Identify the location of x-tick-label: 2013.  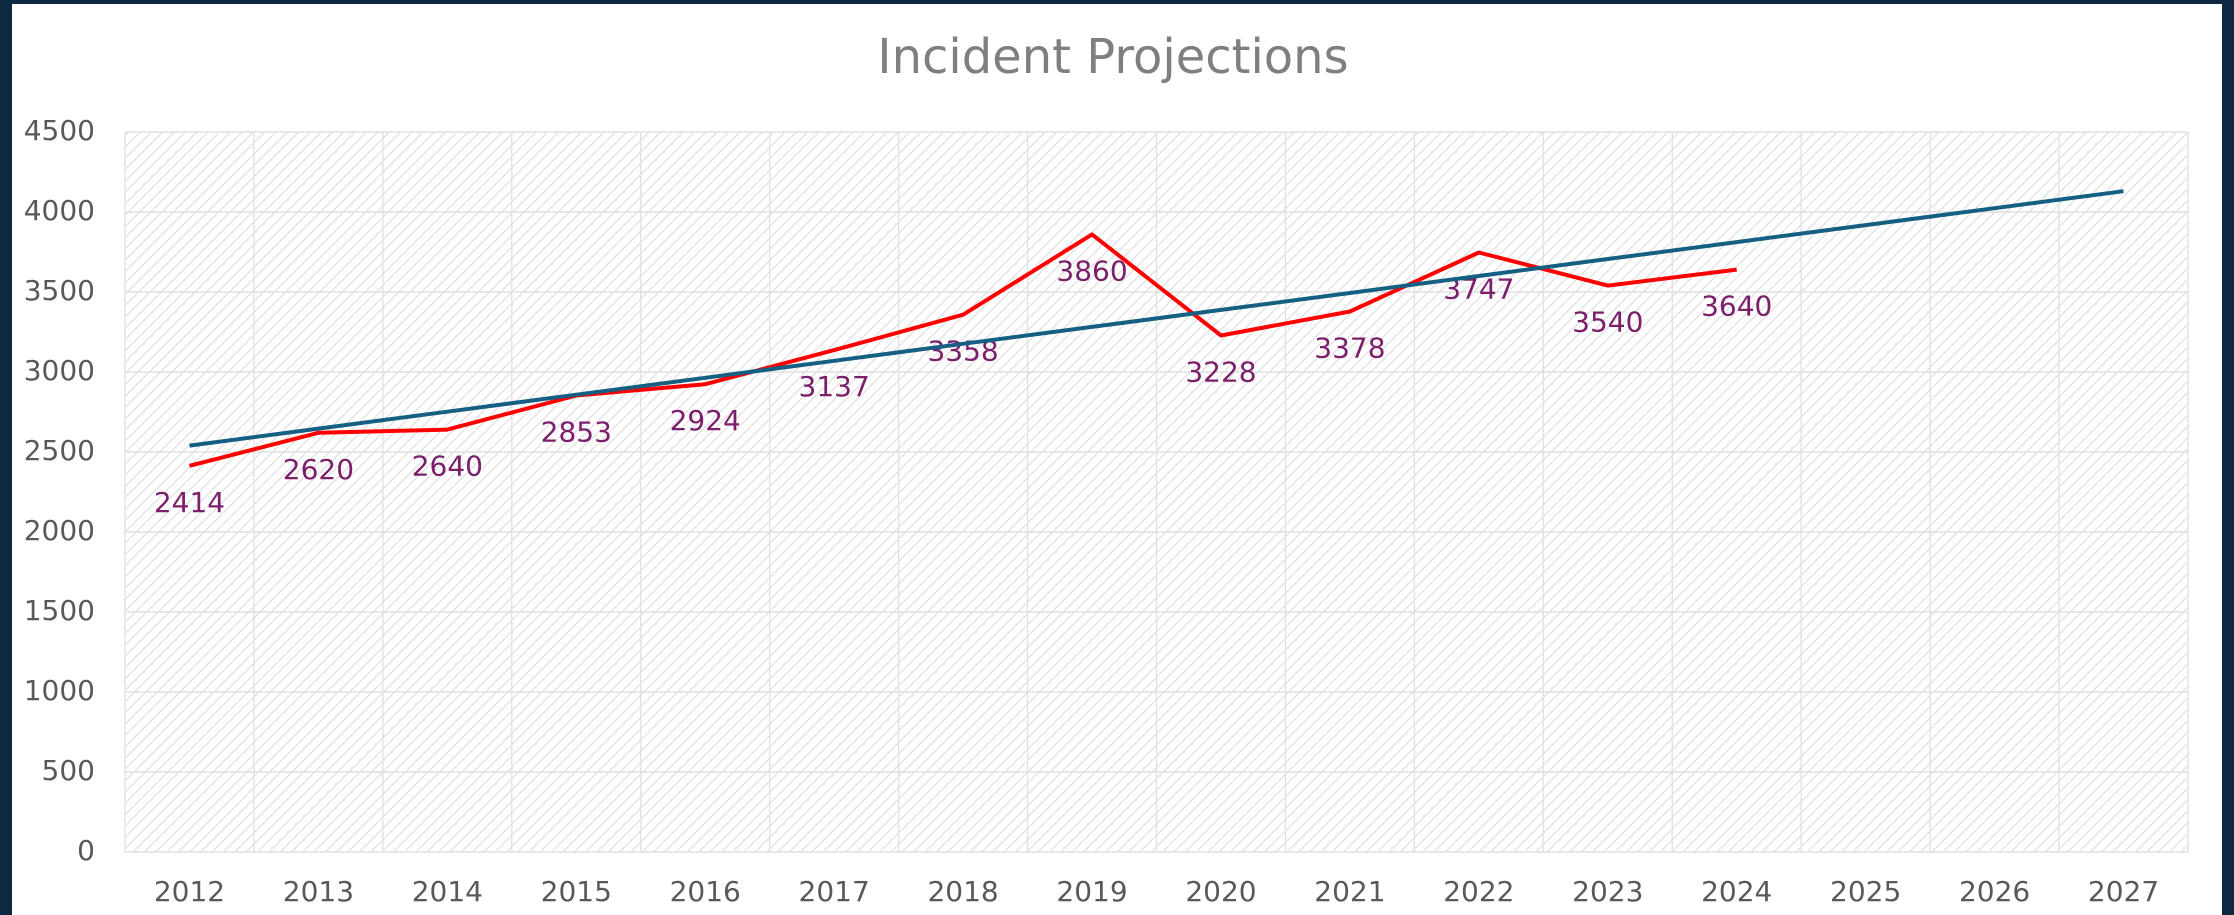
(318, 891).